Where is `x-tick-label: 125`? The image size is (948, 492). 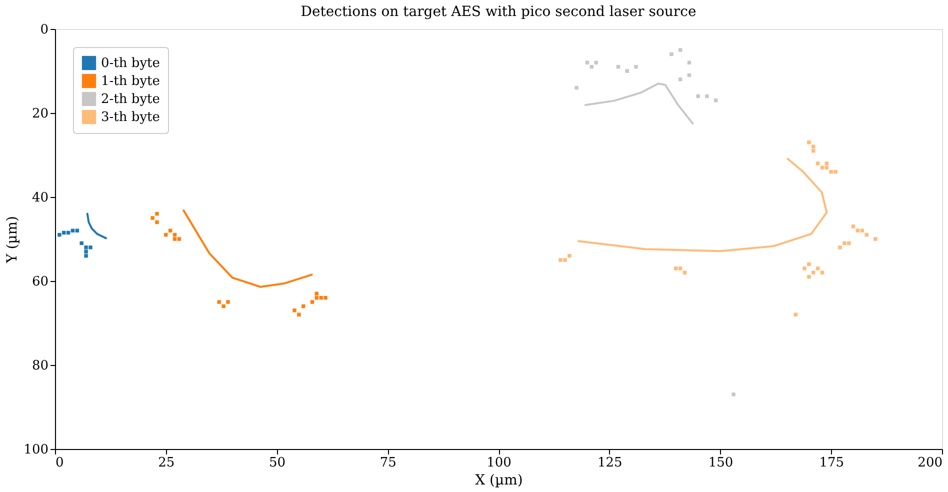 x-tick-label: 125 is located at coordinates (609, 463).